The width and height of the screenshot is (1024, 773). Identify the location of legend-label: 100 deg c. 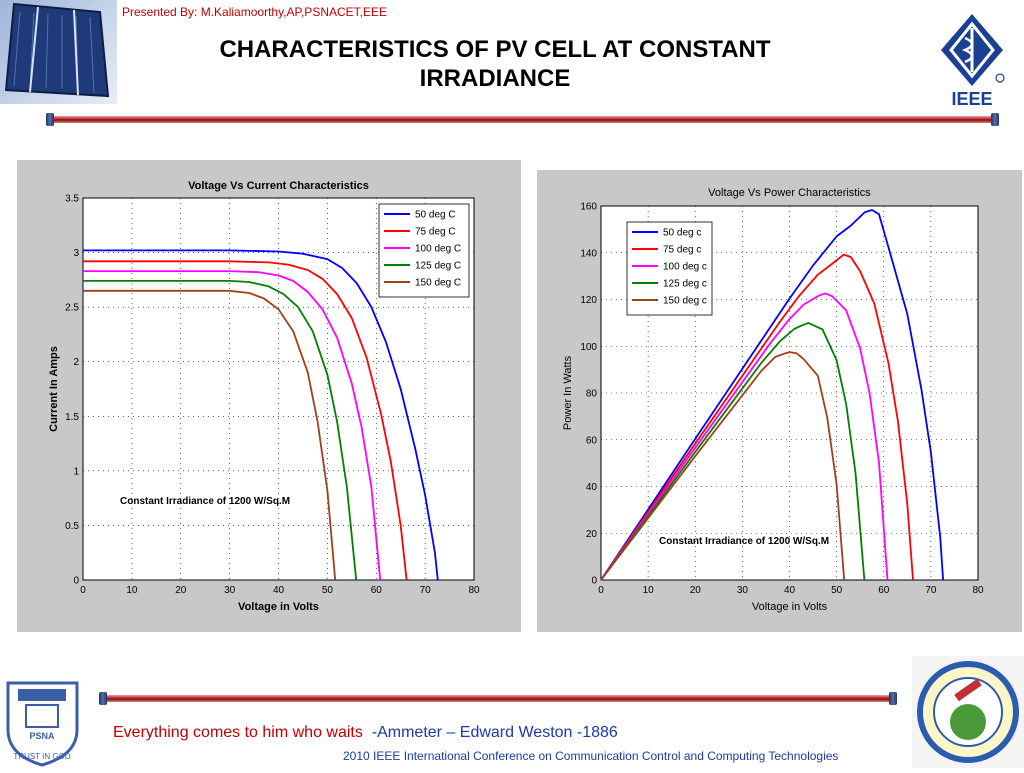
(685, 267).